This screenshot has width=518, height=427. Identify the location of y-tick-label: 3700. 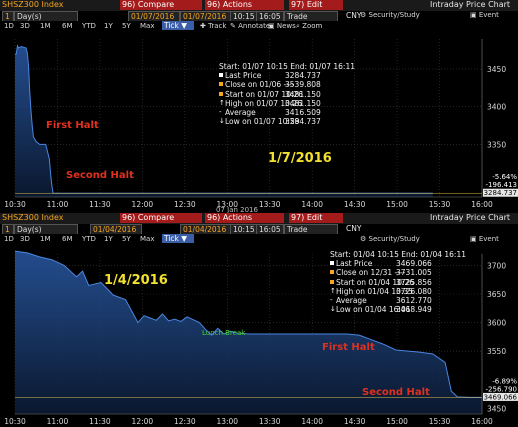
(496, 265).